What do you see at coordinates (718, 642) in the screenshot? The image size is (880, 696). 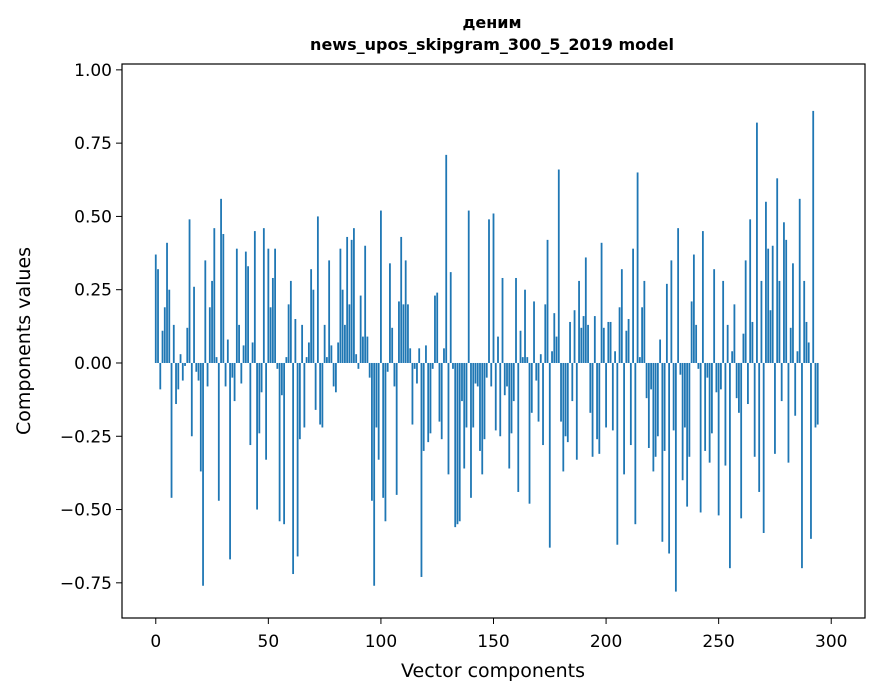 I see `x-tick-label: 250` at bounding box center [718, 642].